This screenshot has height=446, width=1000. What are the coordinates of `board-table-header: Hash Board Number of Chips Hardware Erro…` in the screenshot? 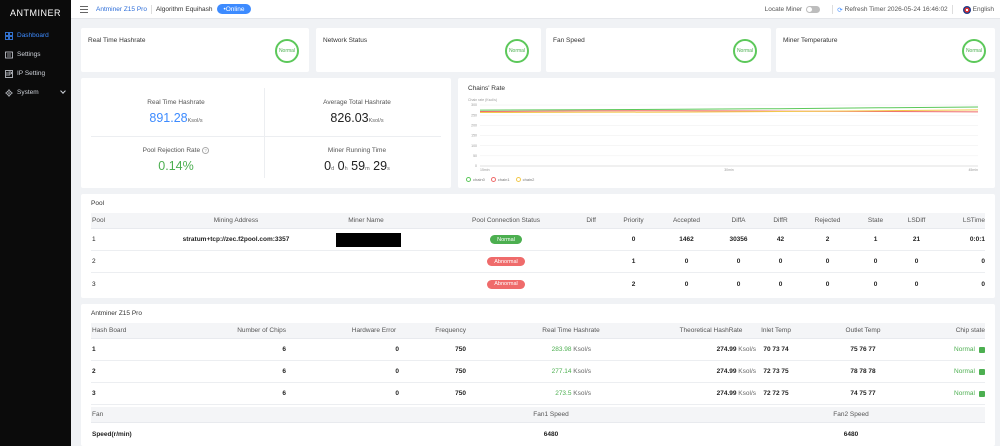 It's located at (538, 331).